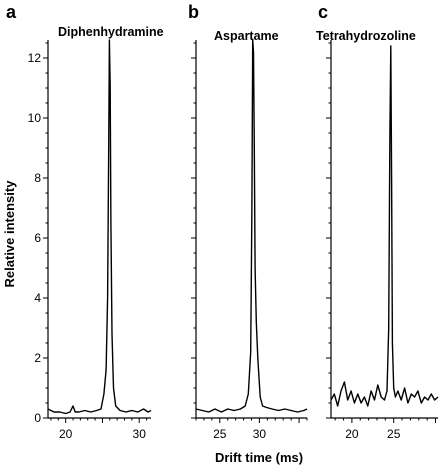 The image size is (440, 467). Describe the element at coordinates (111, 32) in the screenshot. I see `panel-title-a: Diphenhydramine` at that location.